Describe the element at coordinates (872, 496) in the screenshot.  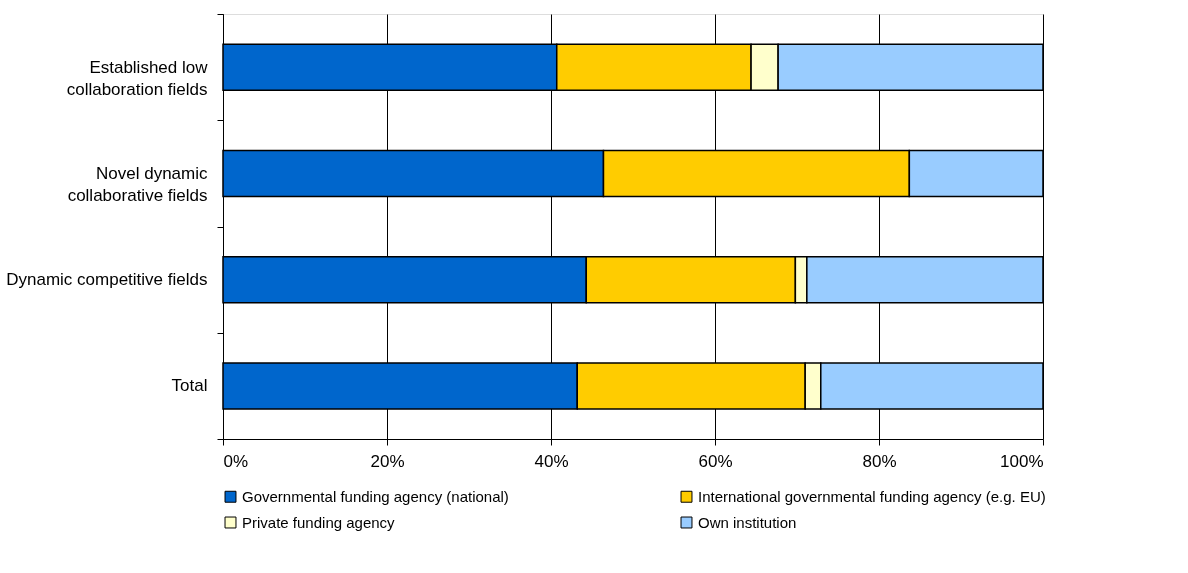
I see `legend-label: International governmental funding agency (e.g. EU)` at that location.